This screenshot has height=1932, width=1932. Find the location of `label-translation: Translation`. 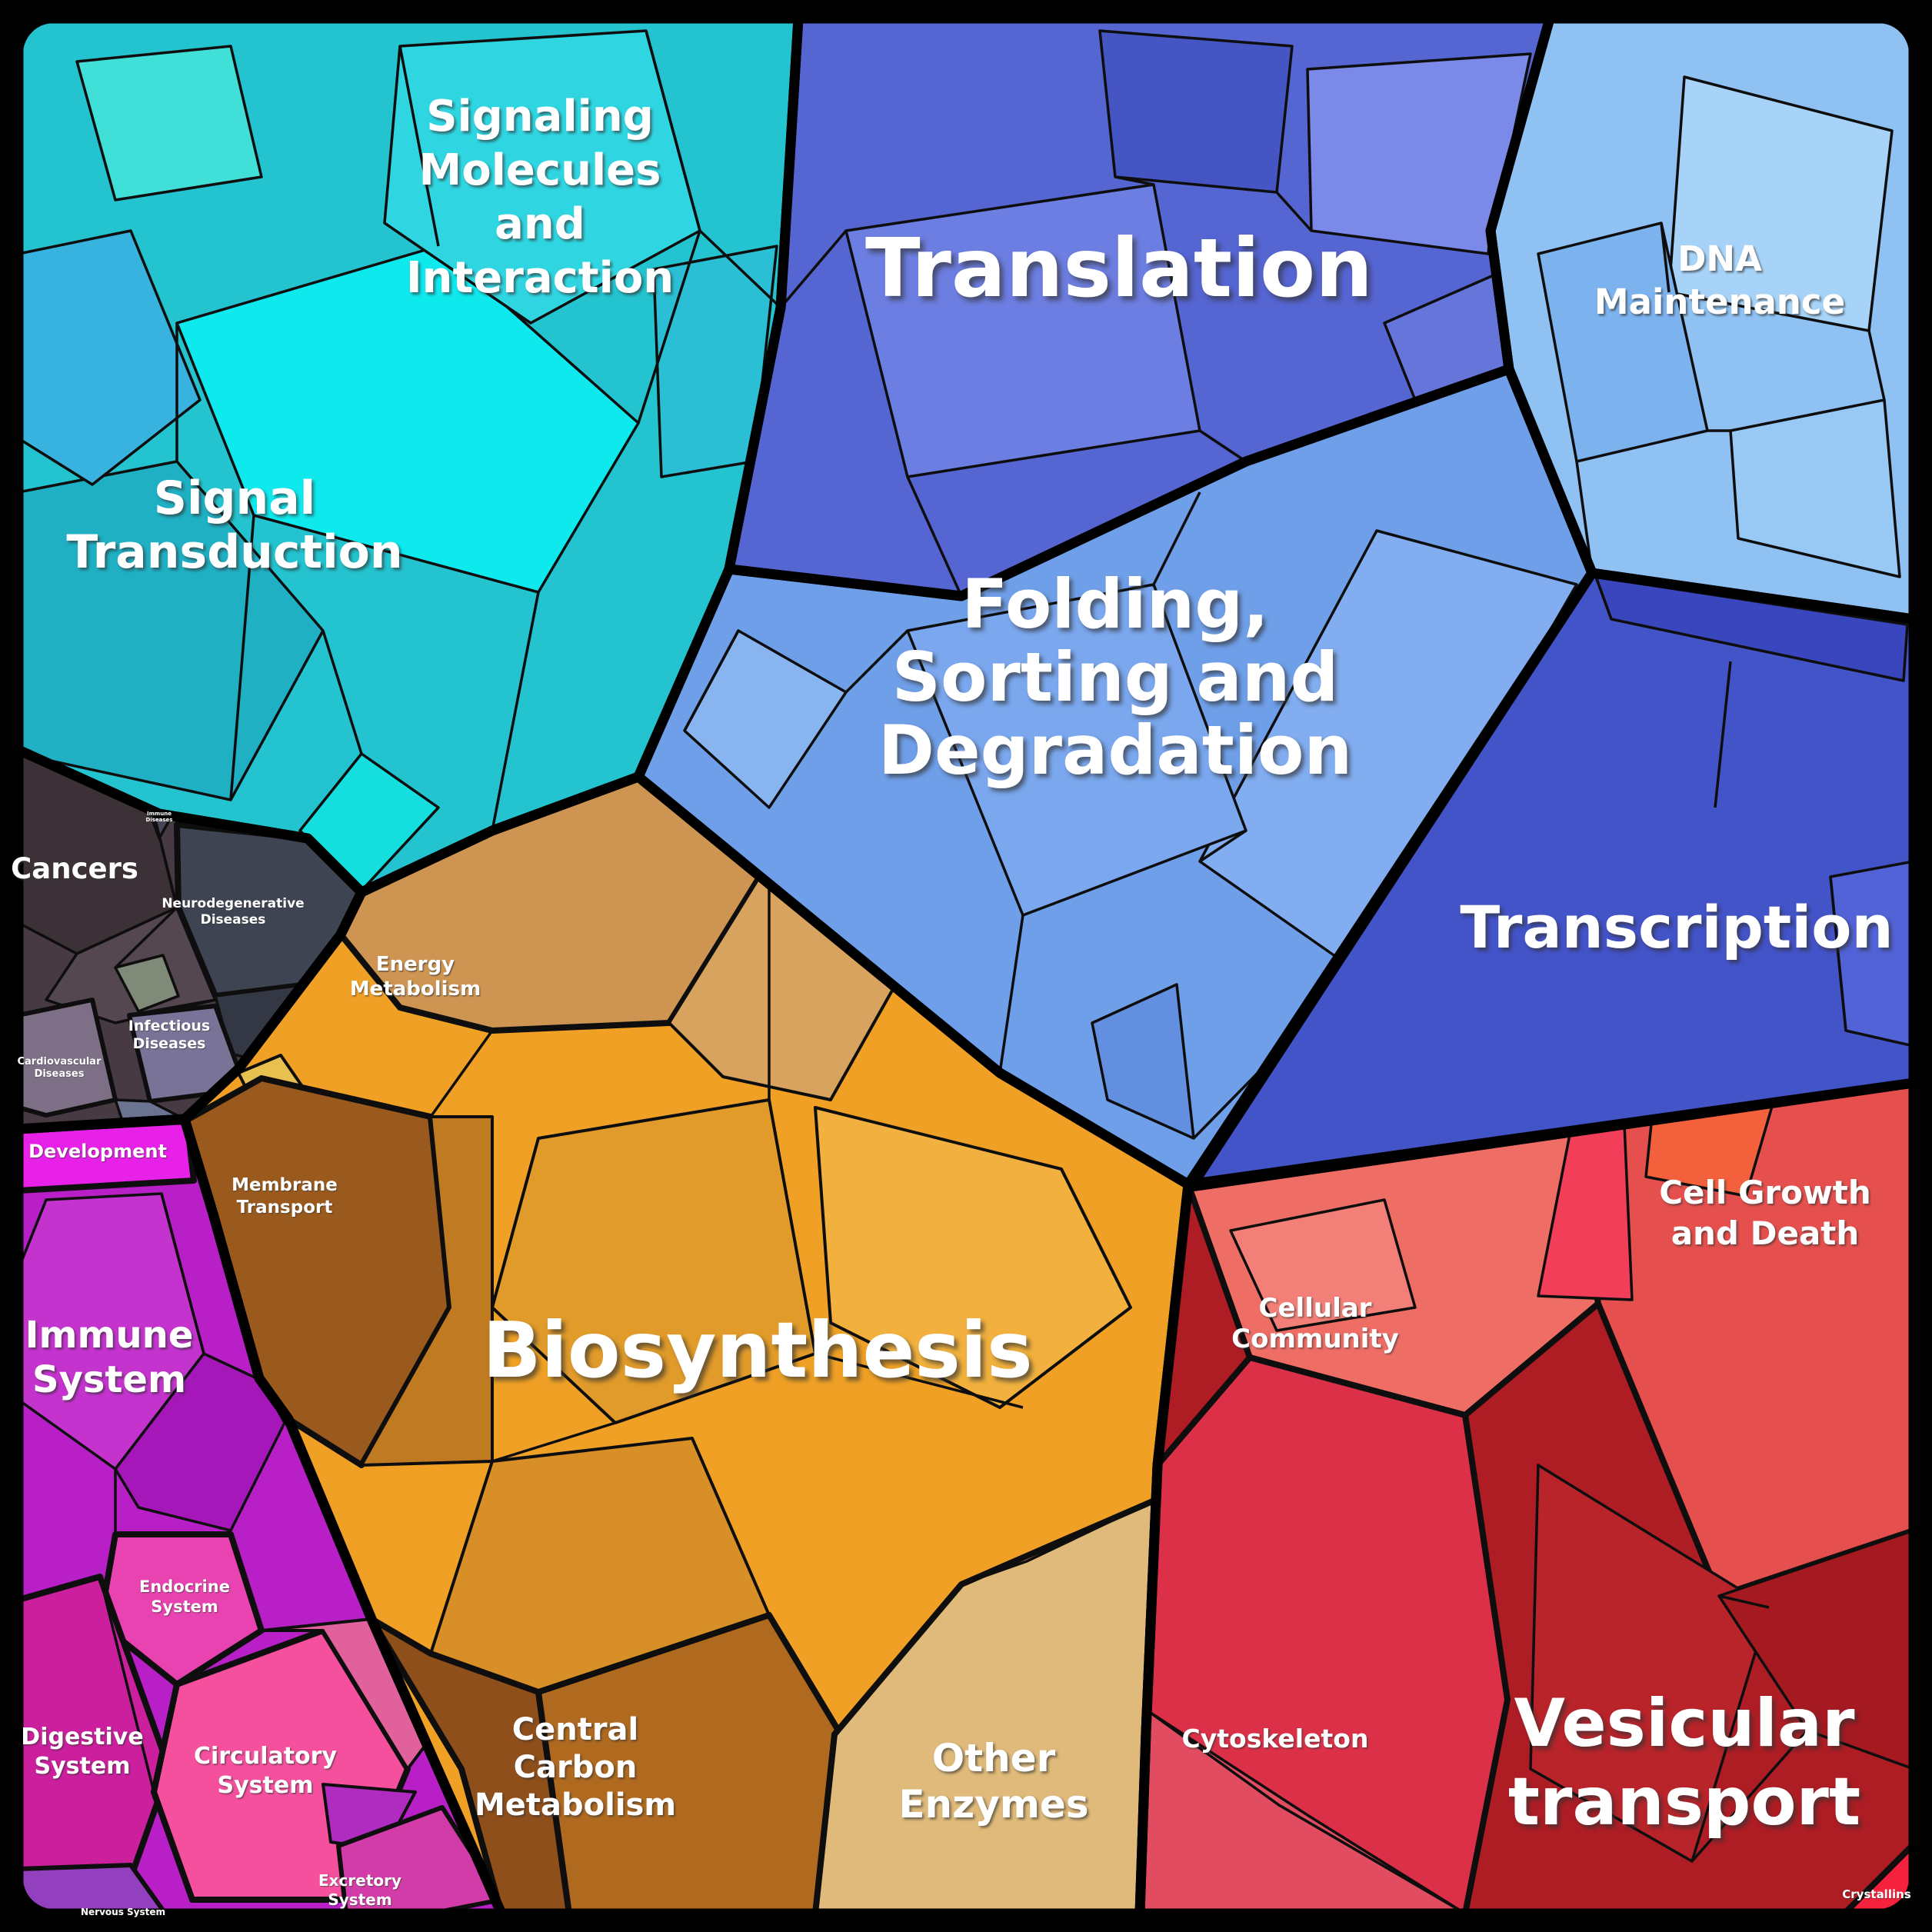

label-translation: Translation is located at coordinates (1119, 268).